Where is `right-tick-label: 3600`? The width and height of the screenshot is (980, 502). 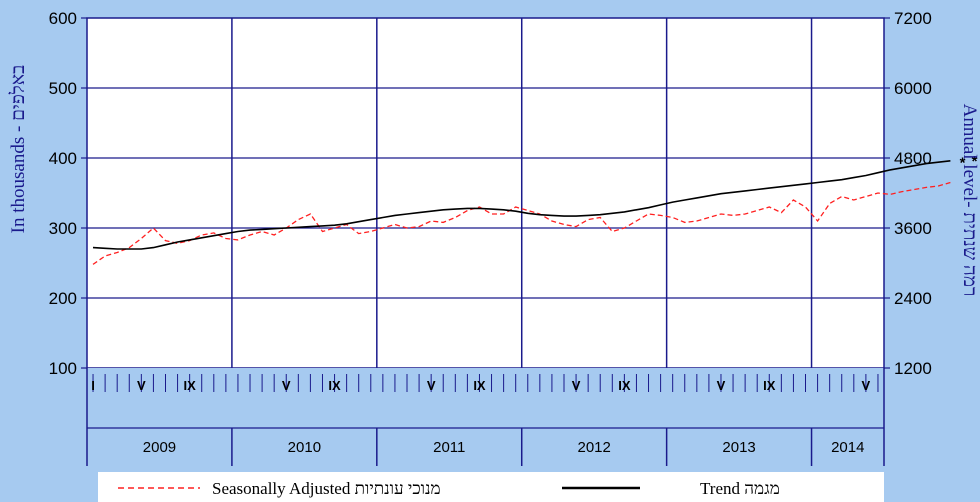
right-tick-label: 3600 is located at coordinates (913, 228).